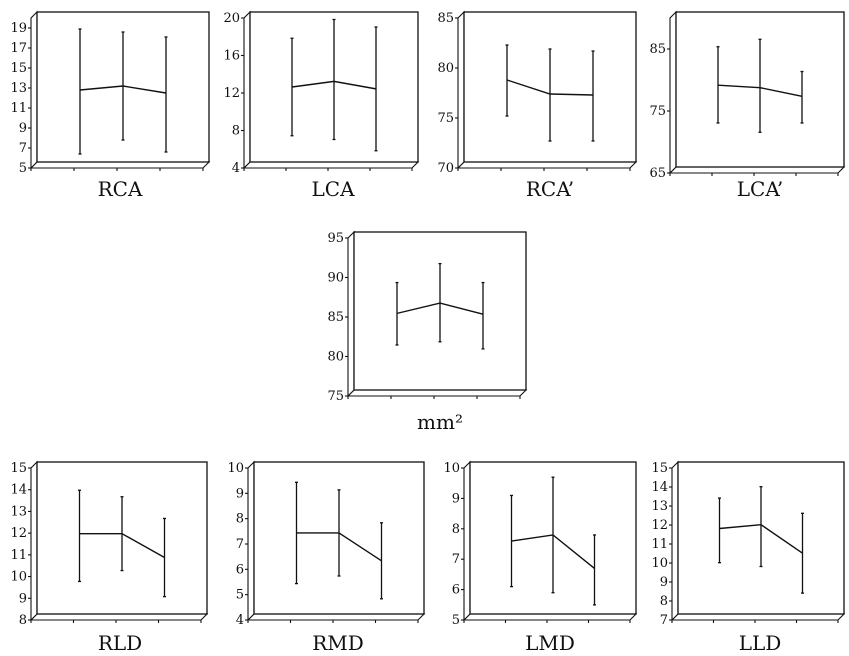 This screenshot has width=849, height=656. I want to click on y-tick-label: 90, so click(335, 278).